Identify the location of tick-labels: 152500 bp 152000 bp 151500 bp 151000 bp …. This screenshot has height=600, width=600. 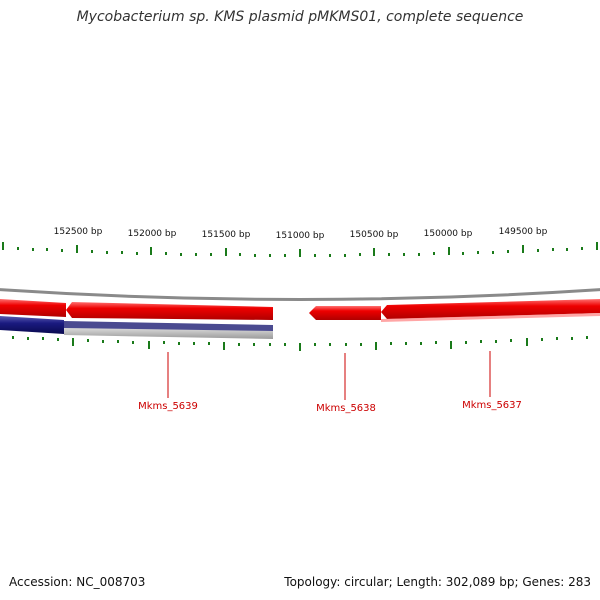
(301, 234).